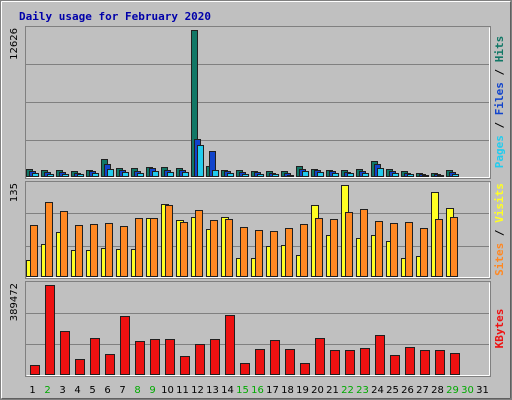 This screenshot has height=400, width=512. What do you see at coordinates (167, 390) in the screenshot?
I see `x-tick-day-10: 10` at bounding box center [167, 390].